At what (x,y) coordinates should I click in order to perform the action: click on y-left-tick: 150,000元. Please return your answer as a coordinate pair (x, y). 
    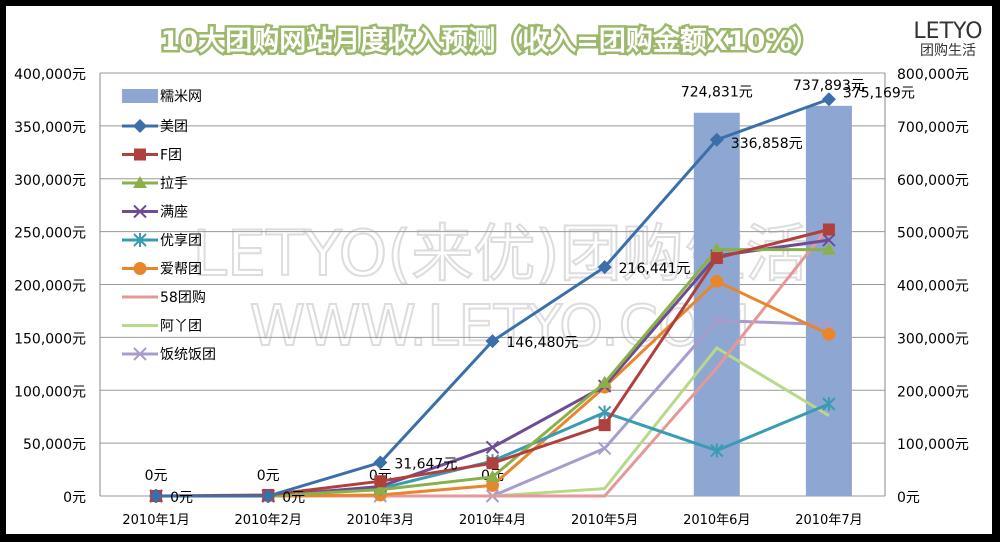
    Looking at the image, I should click on (50, 339).